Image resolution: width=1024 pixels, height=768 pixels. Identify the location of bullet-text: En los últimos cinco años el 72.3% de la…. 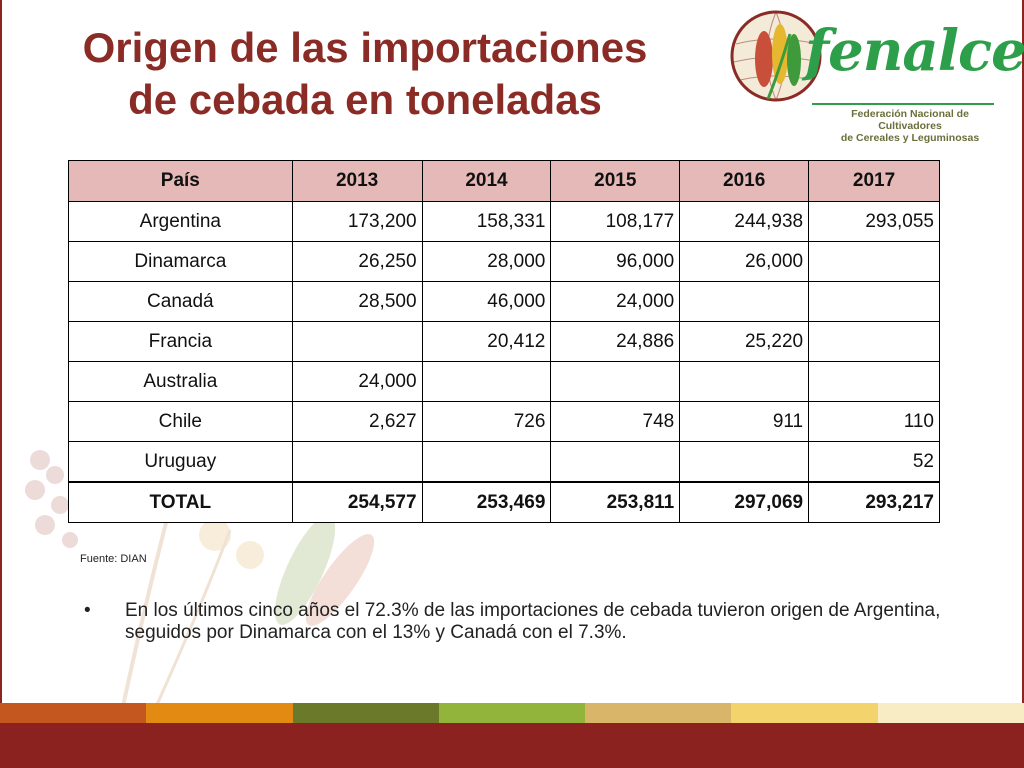
(533, 621).